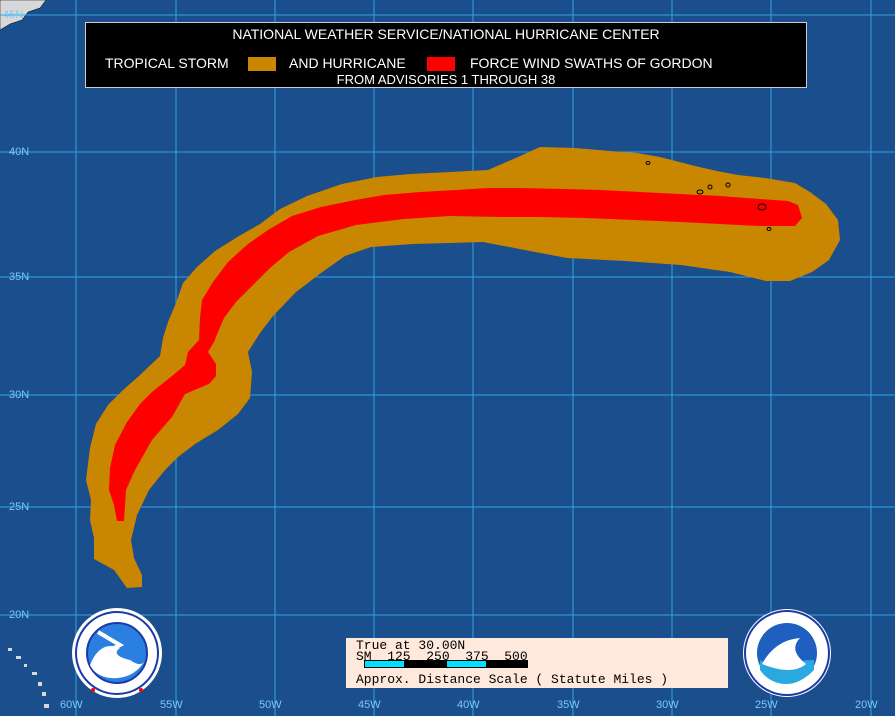  I want to click on lat-label-20n: 20N, so click(19, 615).